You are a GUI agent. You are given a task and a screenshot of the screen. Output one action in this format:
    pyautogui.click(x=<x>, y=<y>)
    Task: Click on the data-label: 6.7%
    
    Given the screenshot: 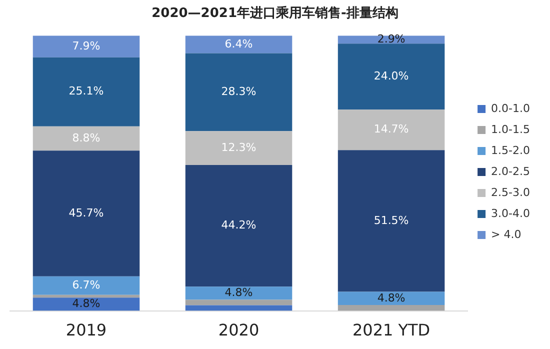 What is the action you would take?
    pyautogui.click(x=86, y=285)
    